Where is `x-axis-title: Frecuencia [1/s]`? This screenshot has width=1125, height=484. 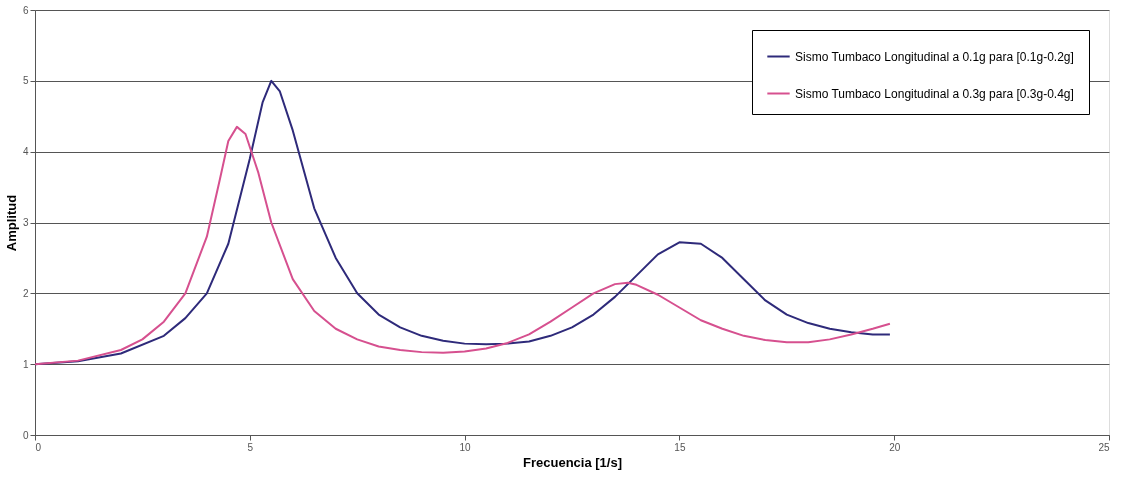
x-axis-title: Frecuencia [1/s] is located at coordinates (572, 462).